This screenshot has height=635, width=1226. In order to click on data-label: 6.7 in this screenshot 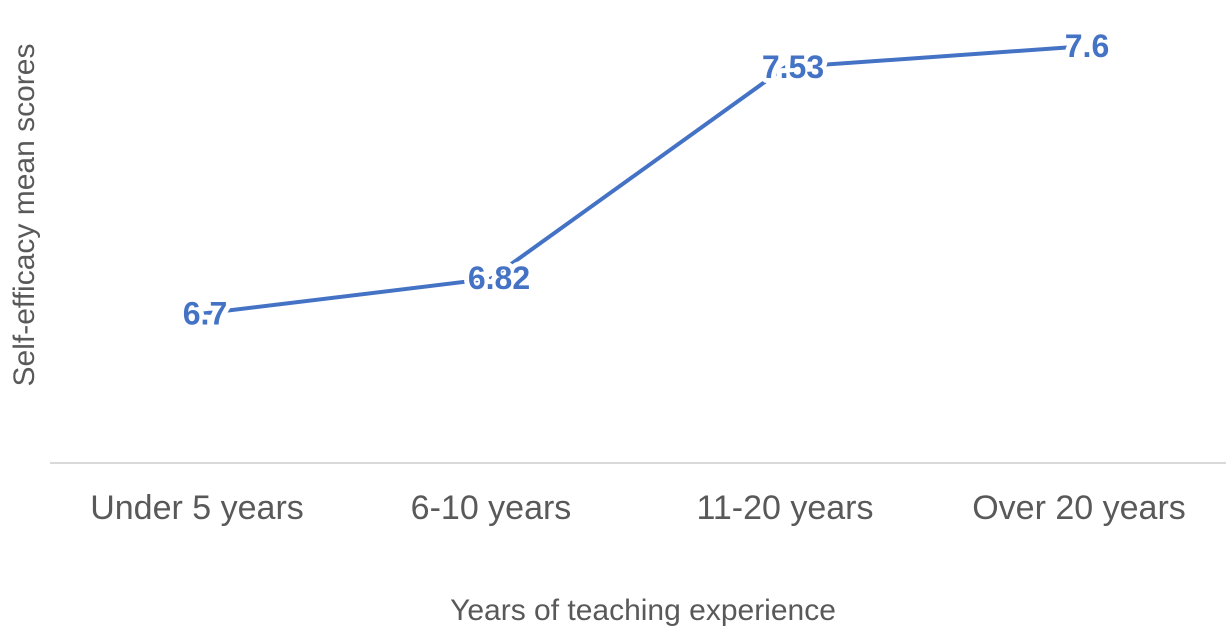, I will do `click(205, 314)`.